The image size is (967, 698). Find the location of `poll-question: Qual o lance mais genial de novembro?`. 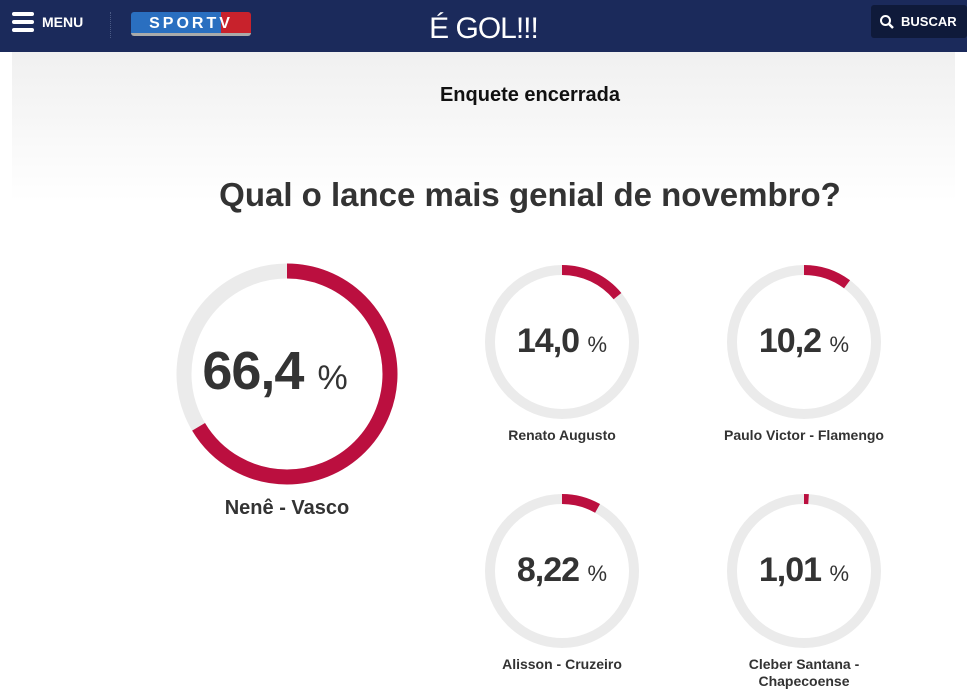

poll-question: Qual o lance mais genial de novembro? is located at coordinates (530, 194).